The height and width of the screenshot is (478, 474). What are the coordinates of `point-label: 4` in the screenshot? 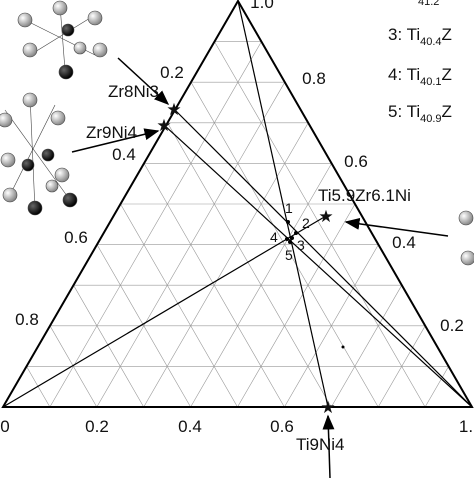 It's located at (274, 237).